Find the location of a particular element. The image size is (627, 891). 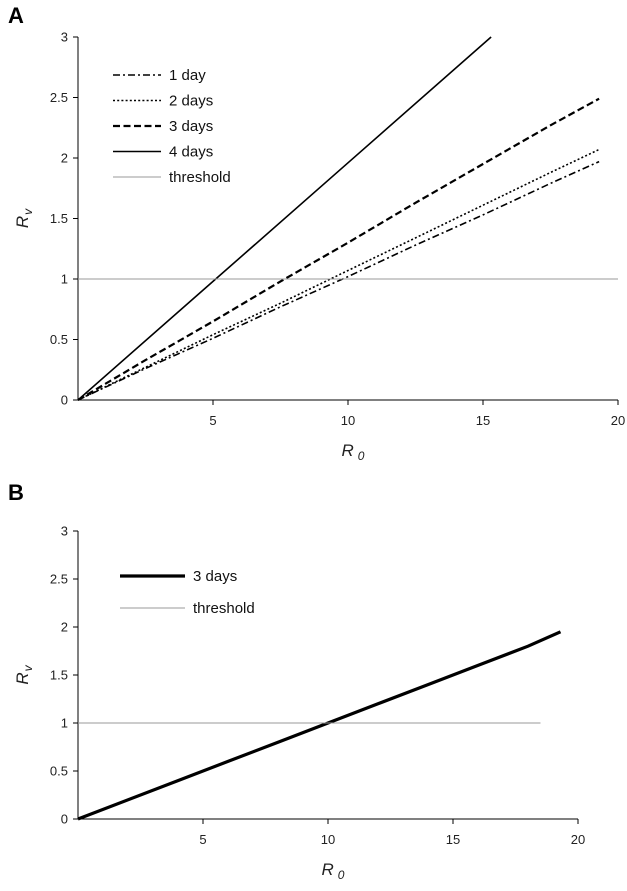

panel-a-y-tick-label: 2 is located at coordinates (64, 158).